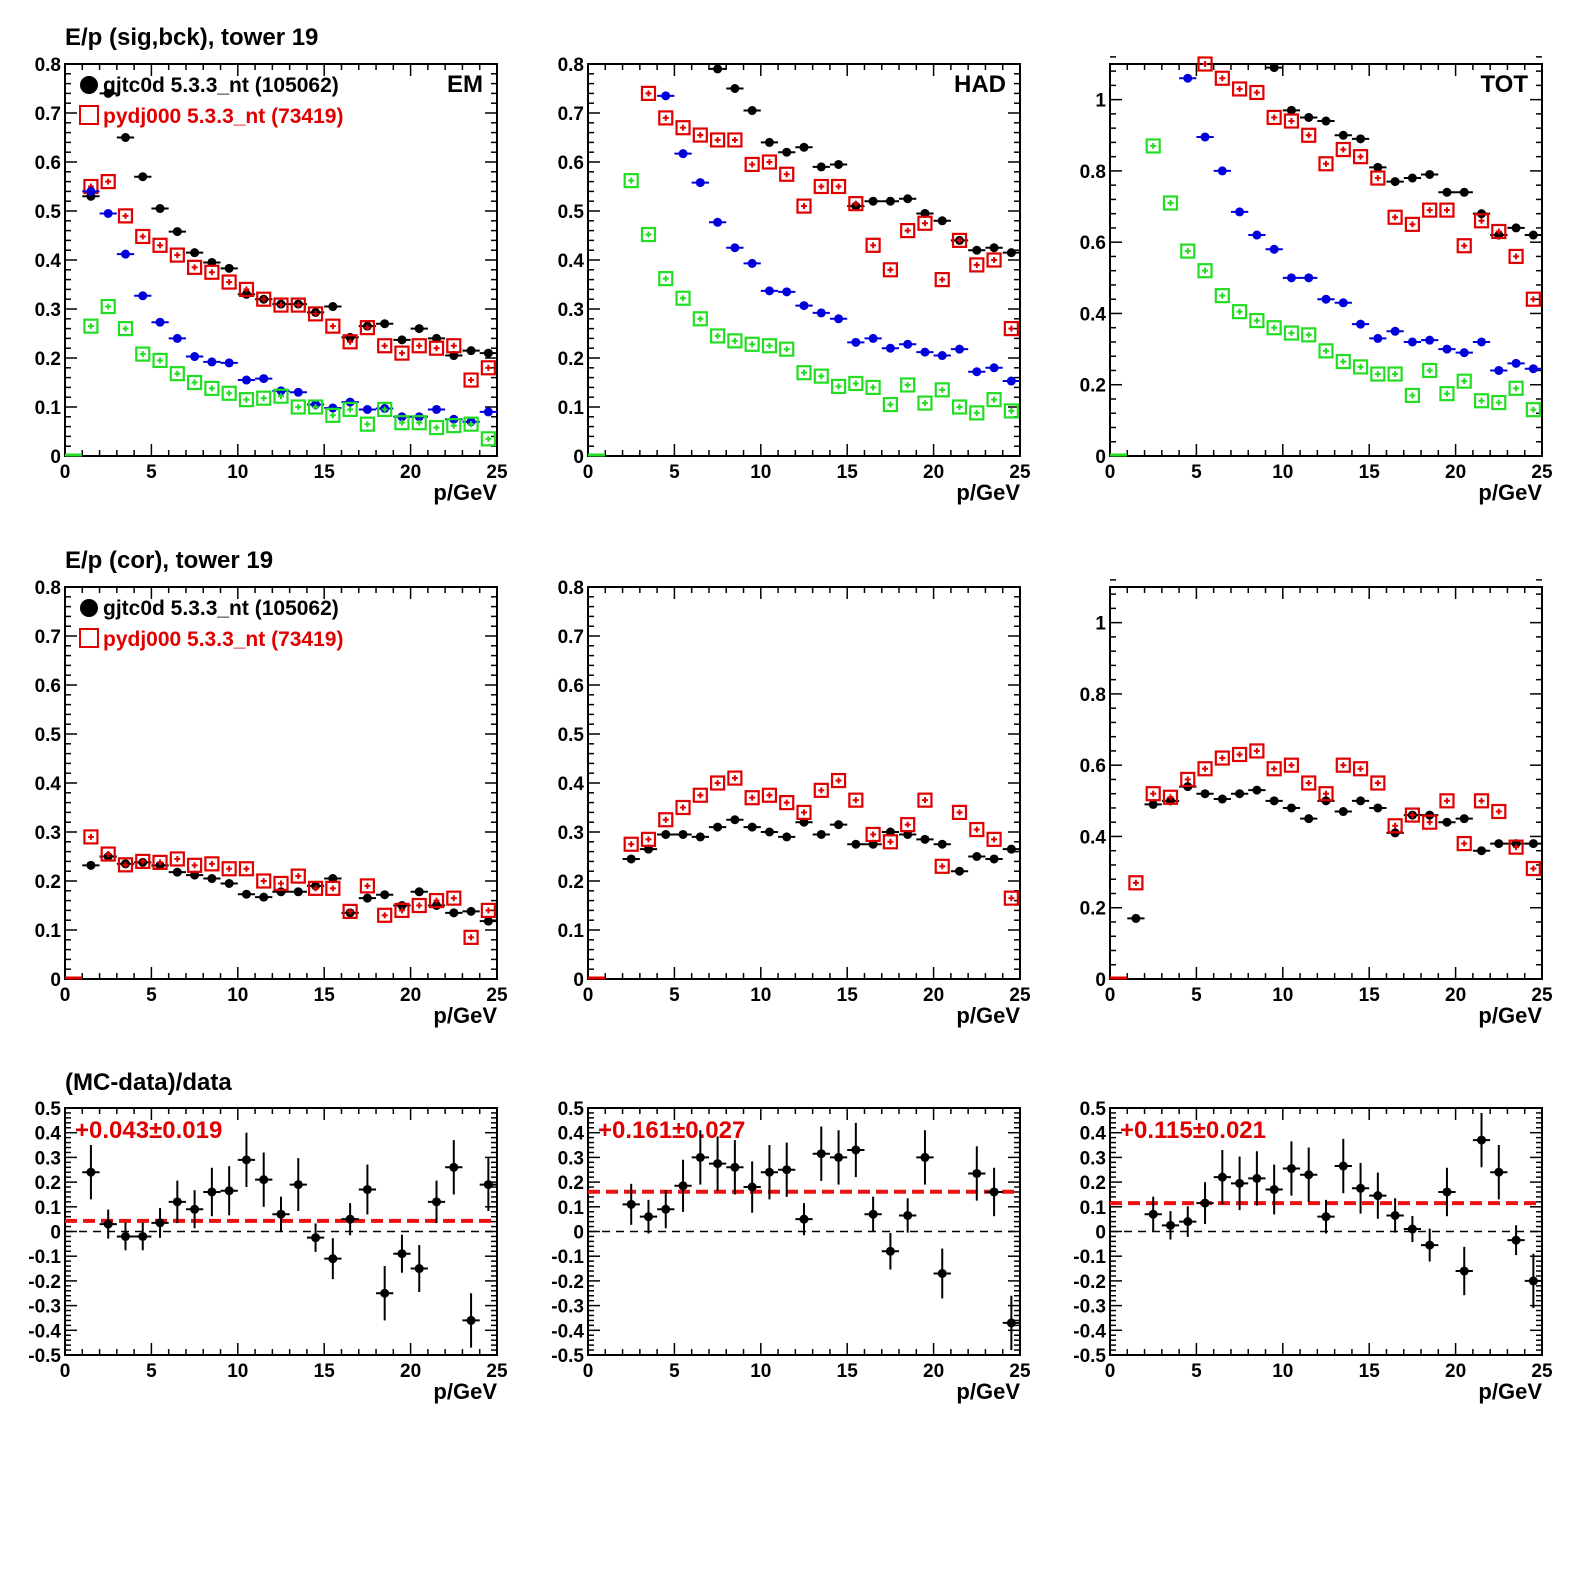 This screenshot has height=1575, width=1575. What do you see at coordinates (1089, 1356) in the screenshot?
I see `y-tick-label: -0.5` at bounding box center [1089, 1356].